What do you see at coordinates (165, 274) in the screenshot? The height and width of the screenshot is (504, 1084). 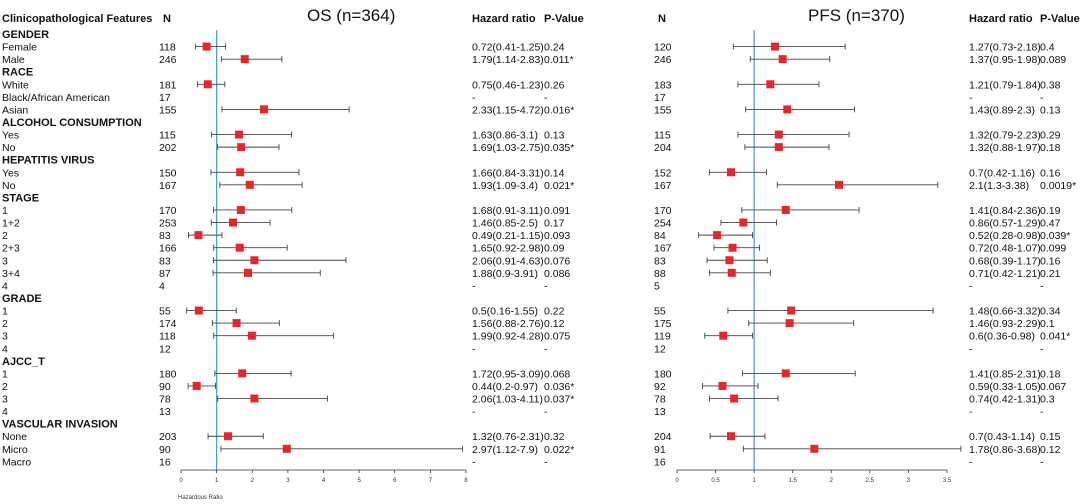 I see `n-value-os: 87` at bounding box center [165, 274].